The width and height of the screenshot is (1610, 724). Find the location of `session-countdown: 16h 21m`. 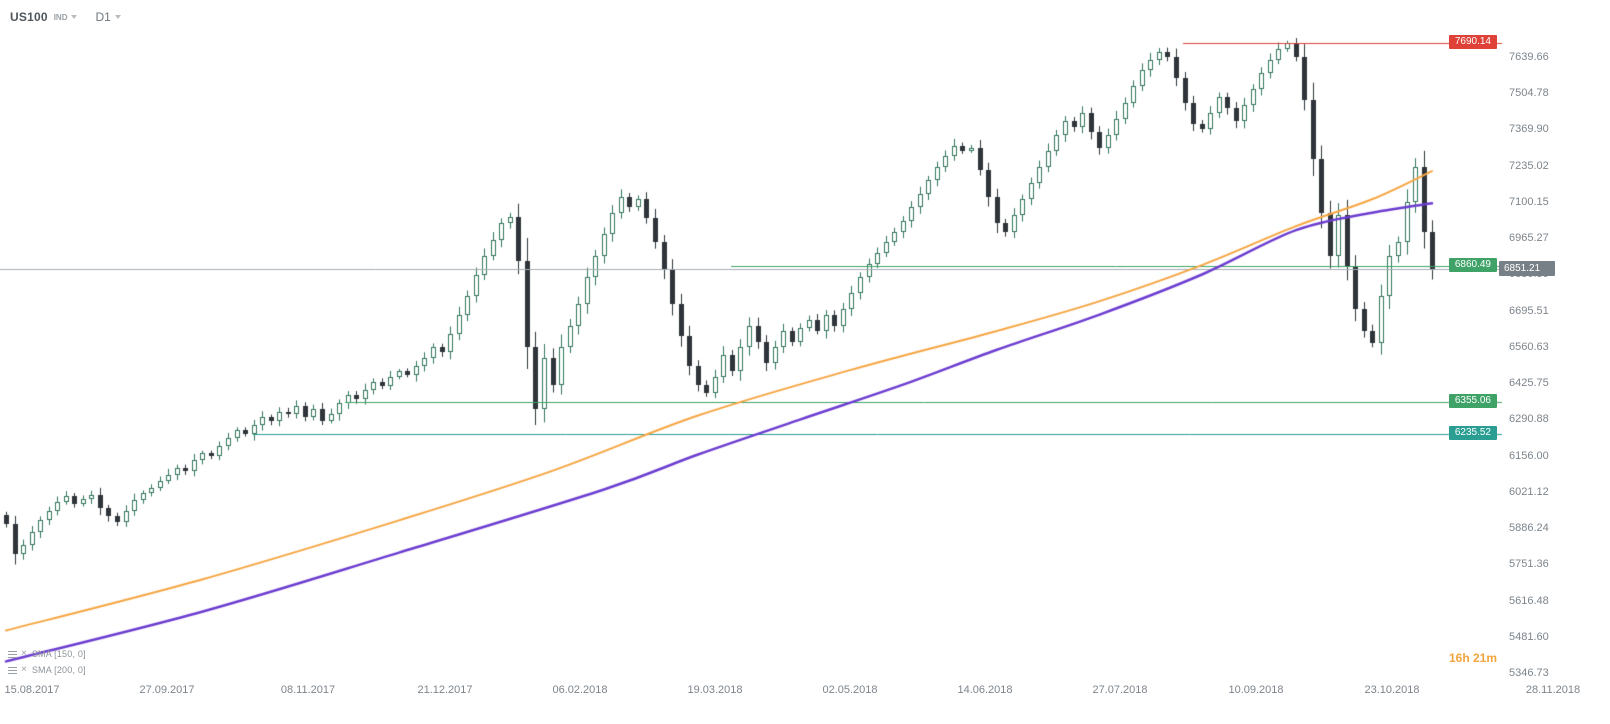

session-countdown: 16h 21m is located at coordinates (1472, 658).